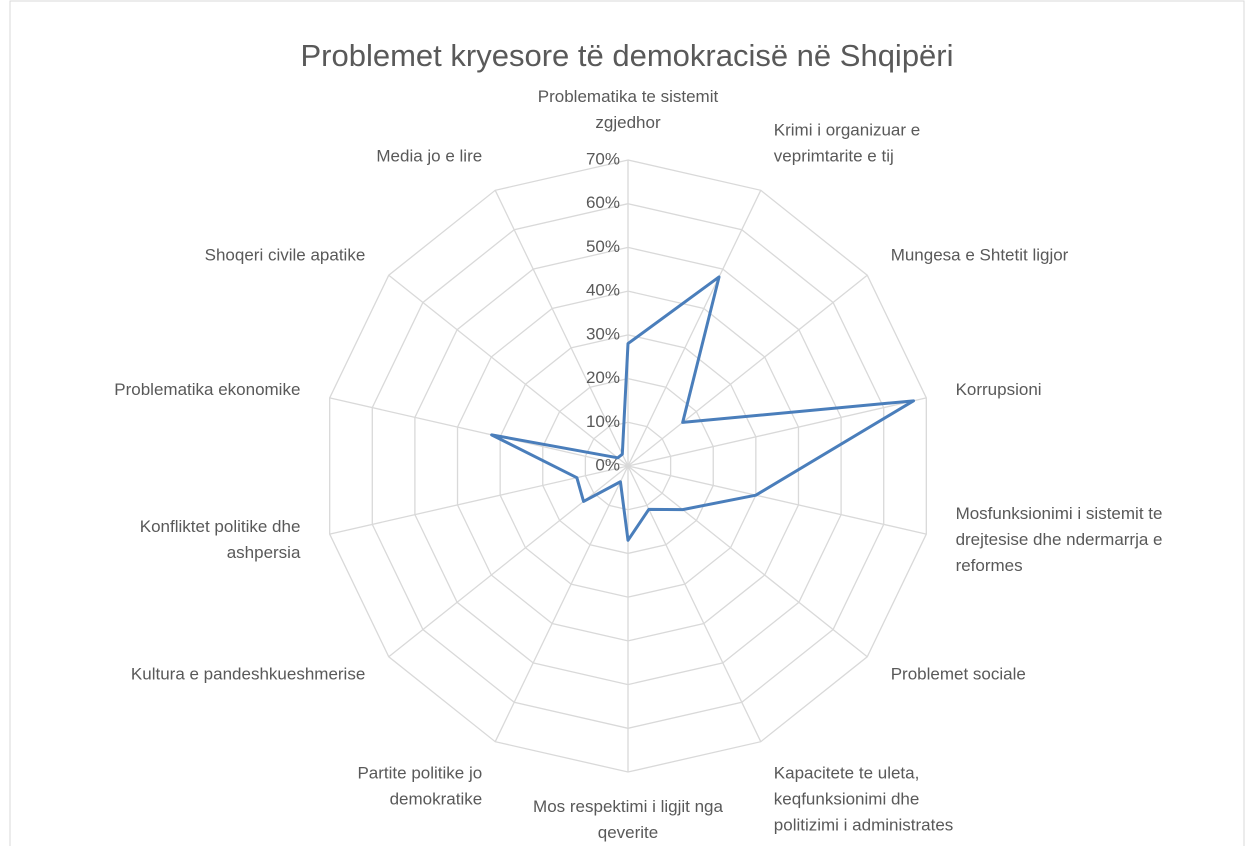  Describe the element at coordinates (603, 246) in the screenshot. I see `y-tick-label: 50%` at that location.